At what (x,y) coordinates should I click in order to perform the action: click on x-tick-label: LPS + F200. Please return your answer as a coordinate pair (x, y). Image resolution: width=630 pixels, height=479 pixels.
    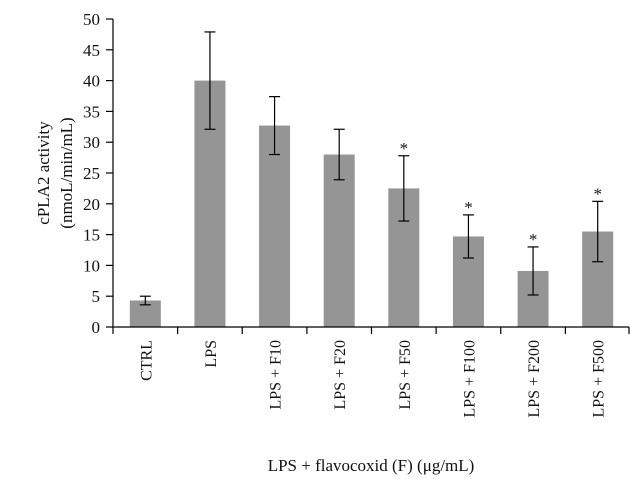
    Looking at the image, I should click on (534, 379).